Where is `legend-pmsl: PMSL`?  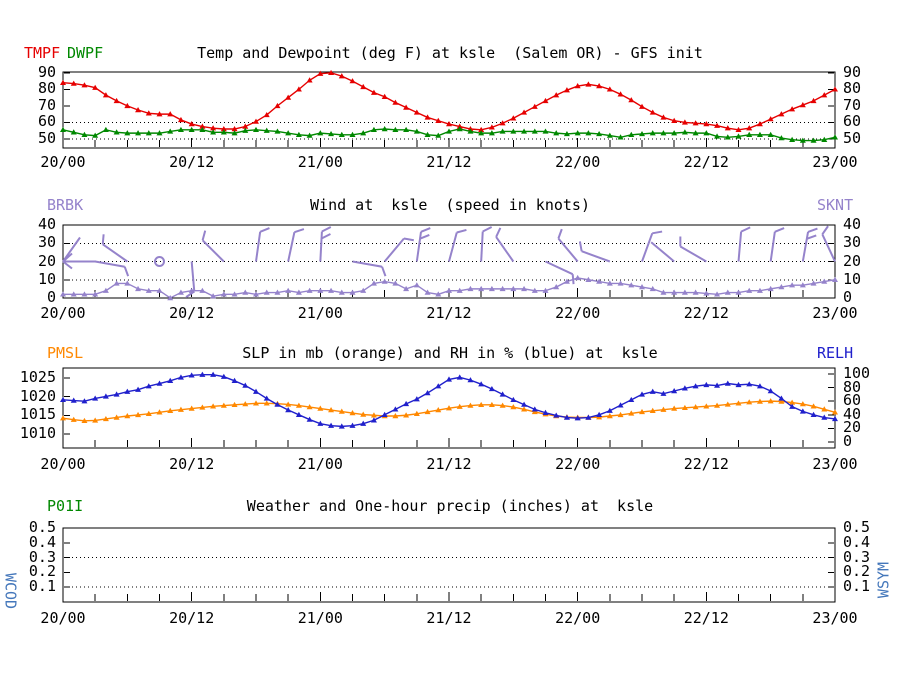
legend-pmsl: PMSL is located at coordinates (65, 353).